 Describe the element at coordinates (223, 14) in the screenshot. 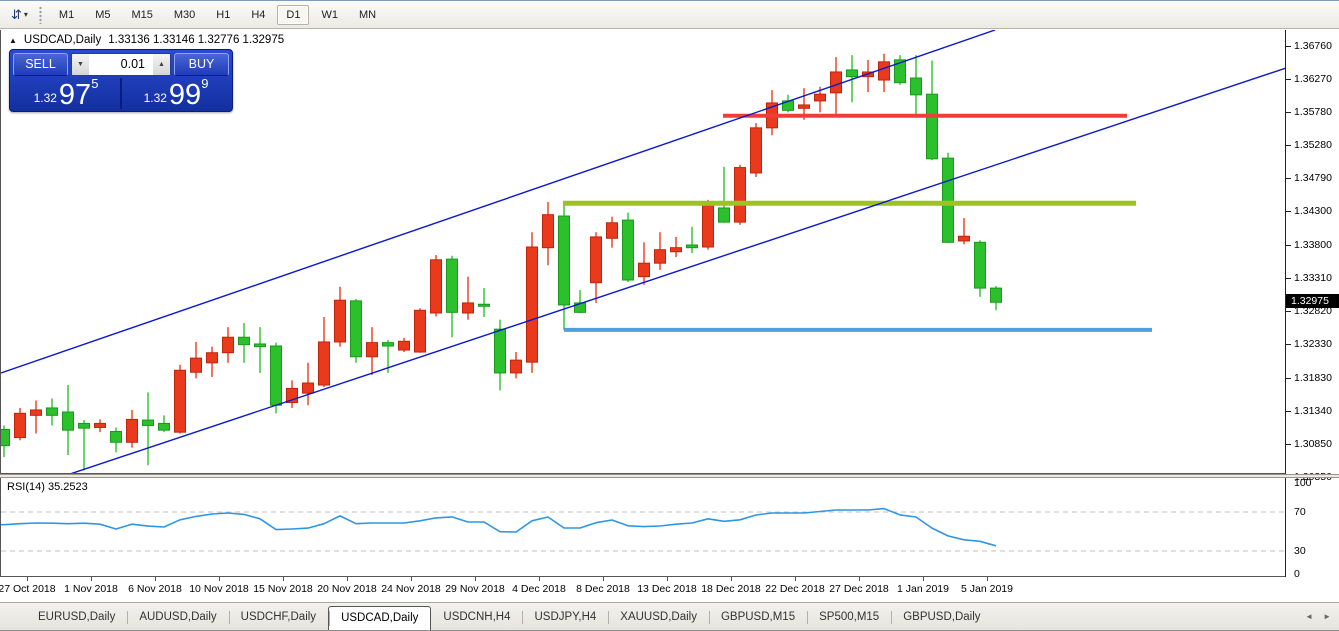

I see `timeframe-button-h1: H1` at that location.